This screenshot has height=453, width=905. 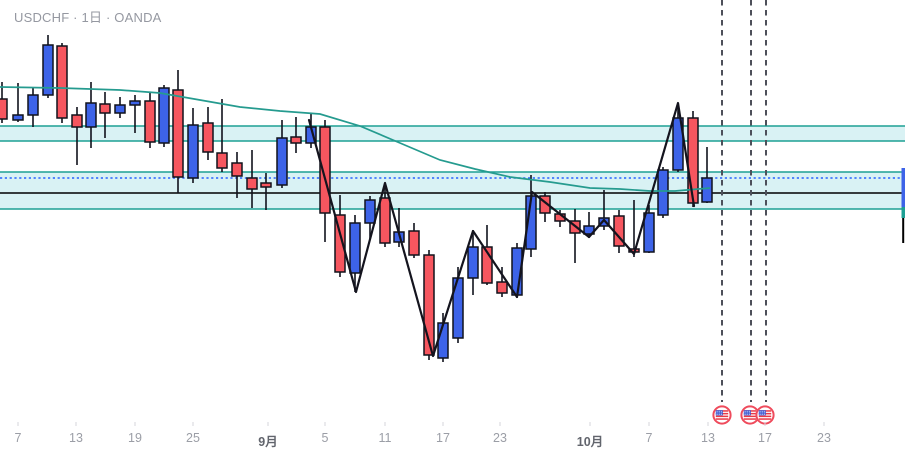 What do you see at coordinates (903, 230) in the screenshot?
I see `edge-marker-wick` at bounding box center [903, 230].